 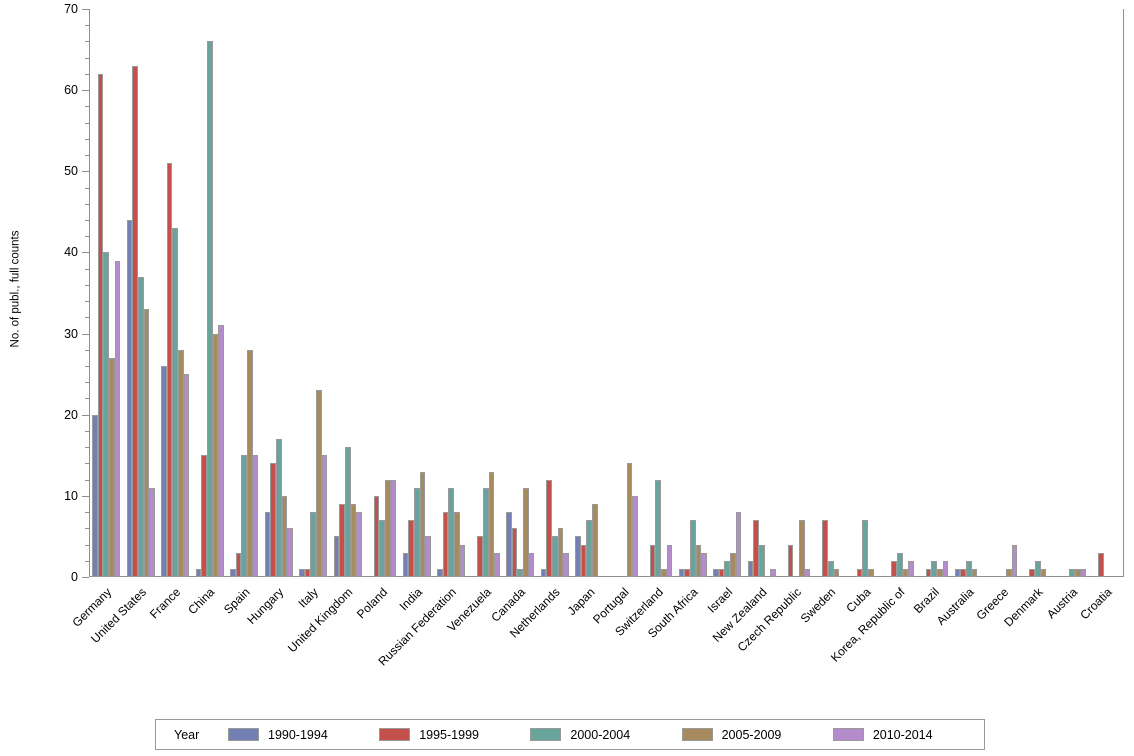 I want to click on bar-italy-1995-1999, so click(x=307, y=572).